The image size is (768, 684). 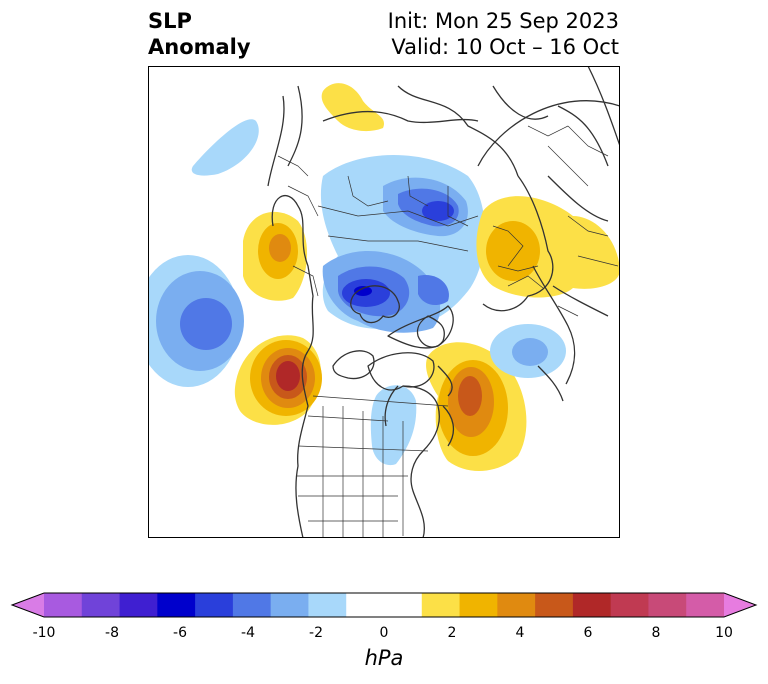 I want to click on colorbar-tick-label: 6, so click(x=588, y=633).